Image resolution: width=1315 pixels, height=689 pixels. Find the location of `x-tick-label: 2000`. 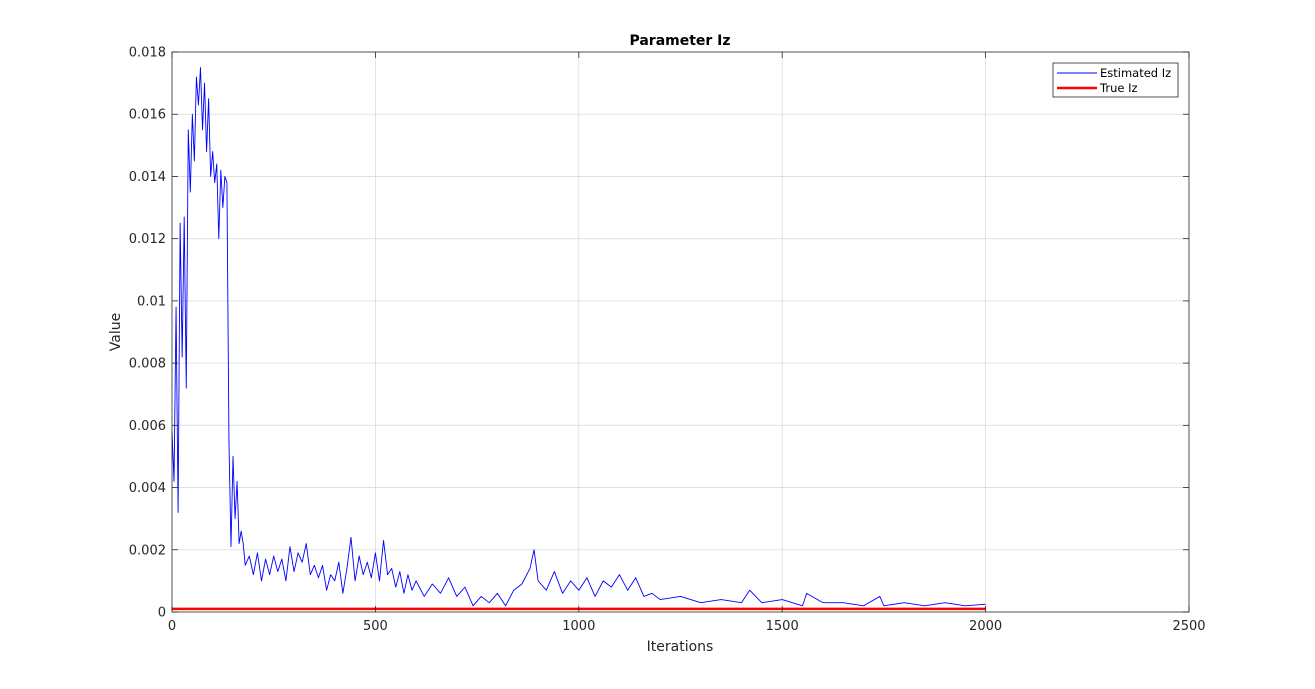

x-tick-label: 2000 is located at coordinates (985, 626).